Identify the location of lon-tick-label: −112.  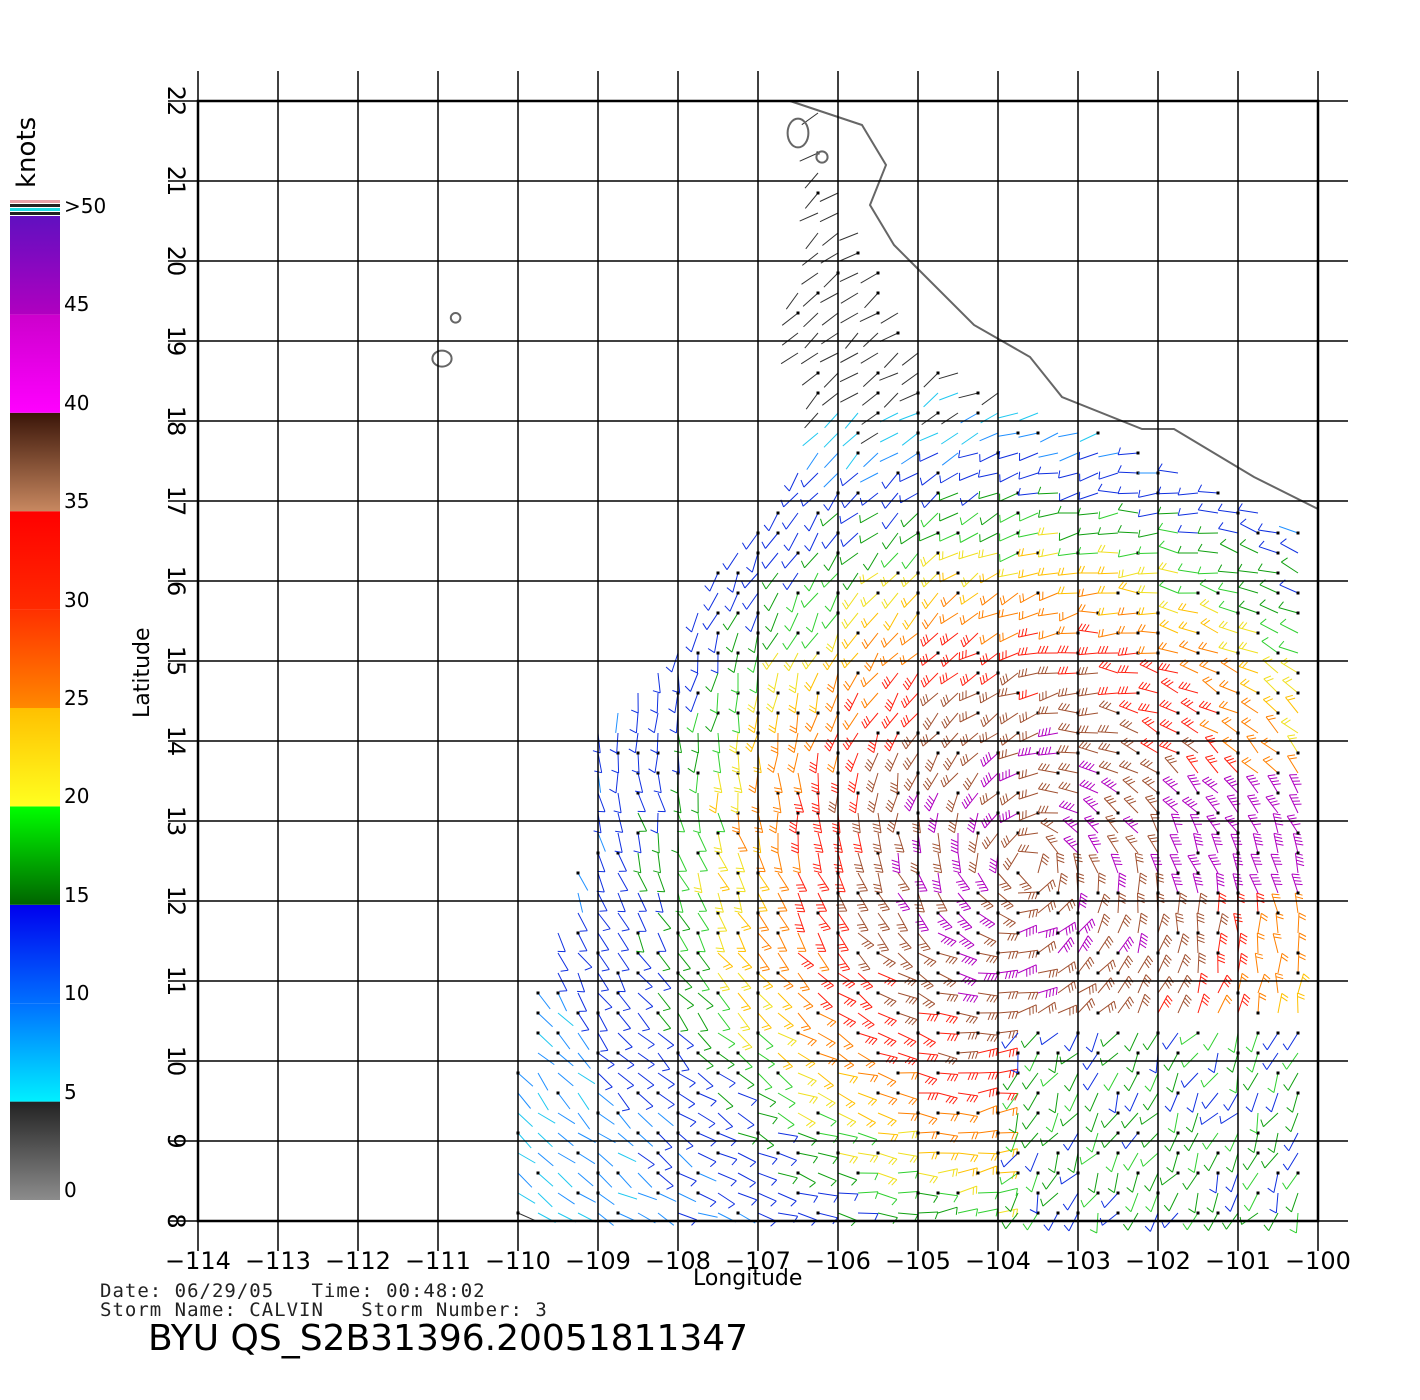
(358, 1261).